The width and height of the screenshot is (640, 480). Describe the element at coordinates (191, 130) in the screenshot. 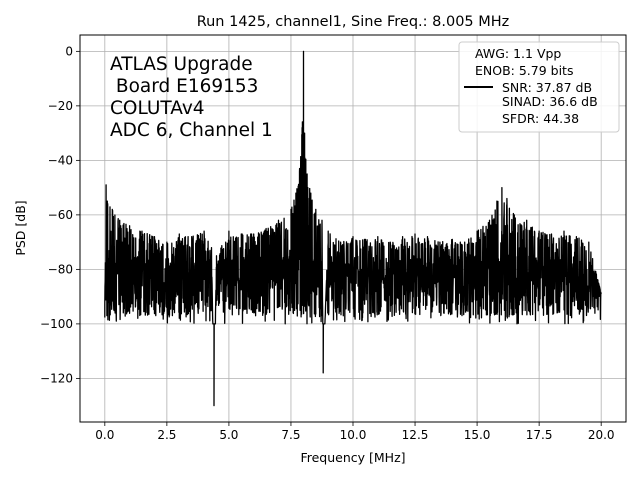

I see `annotation-line-4: ADC 6, Channel 1` at that location.